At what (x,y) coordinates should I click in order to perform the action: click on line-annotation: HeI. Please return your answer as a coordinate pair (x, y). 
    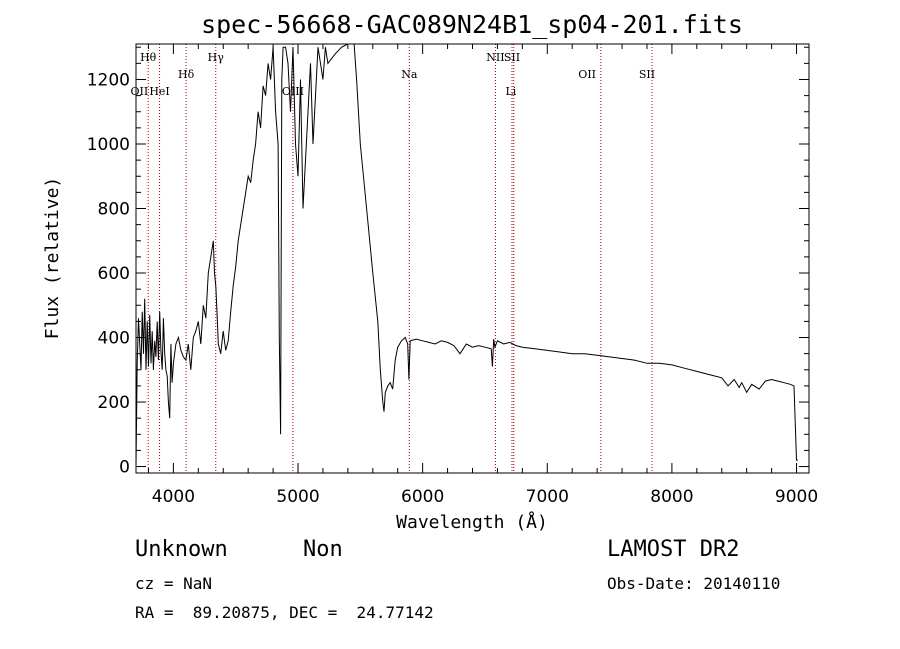
    Looking at the image, I should click on (159, 91).